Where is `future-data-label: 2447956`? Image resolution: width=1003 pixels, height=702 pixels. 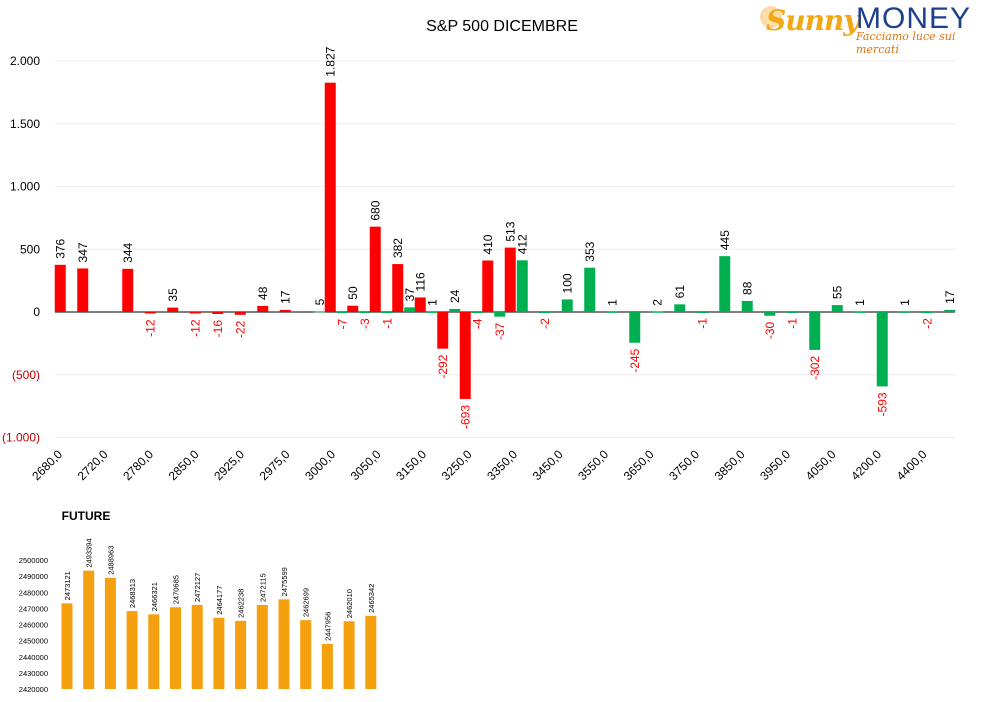
future-data-label: 2447956 is located at coordinates (327, 626).